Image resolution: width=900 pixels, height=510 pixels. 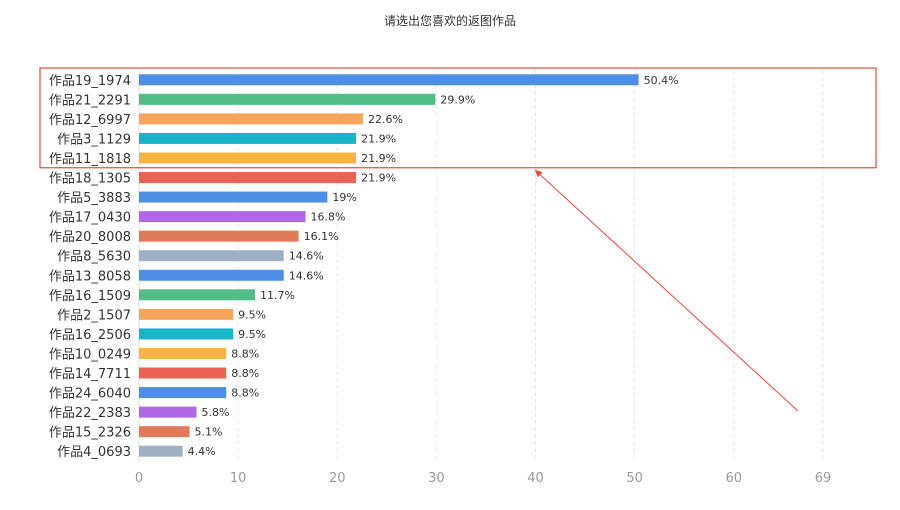 I want to click on category-label: 作品13_8058, so click(x=90, y=276).